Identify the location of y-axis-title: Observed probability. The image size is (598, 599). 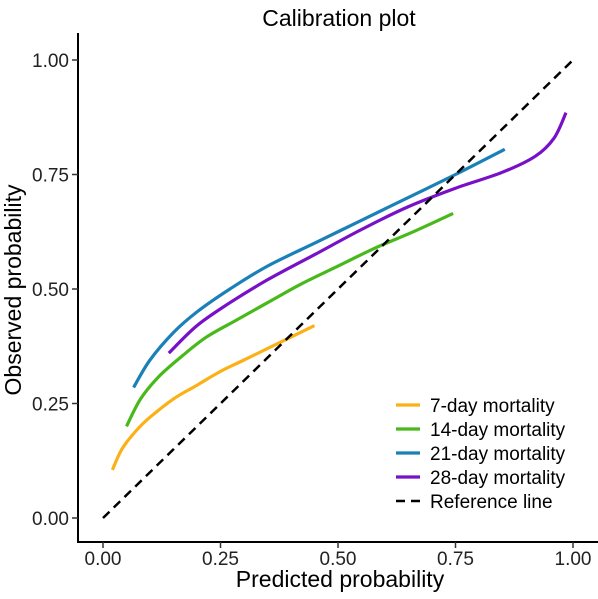
(13, 289).